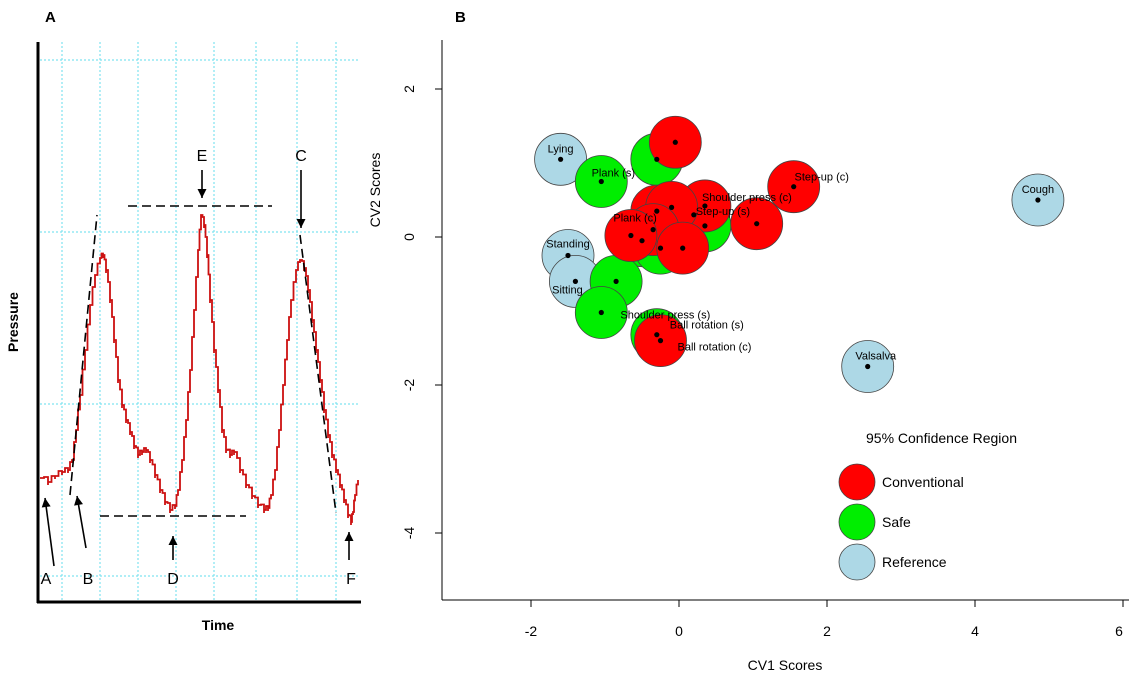 The height and width of the screenshot is (679, 1129). I want to click on arrow-b, so click(80, 522).